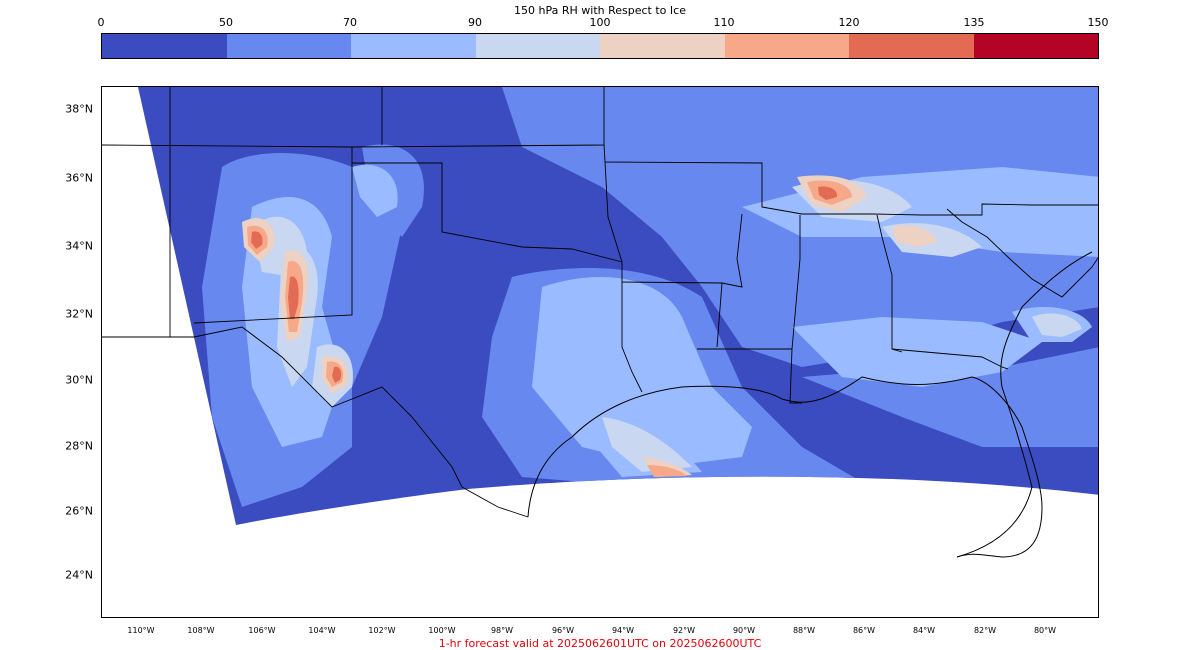 Image resolution: width=1200 pixels, height=650 pixels. Describe the element at coordinates (79, 314) in the screenshot. I see `lat-label: 32°N` at that location.